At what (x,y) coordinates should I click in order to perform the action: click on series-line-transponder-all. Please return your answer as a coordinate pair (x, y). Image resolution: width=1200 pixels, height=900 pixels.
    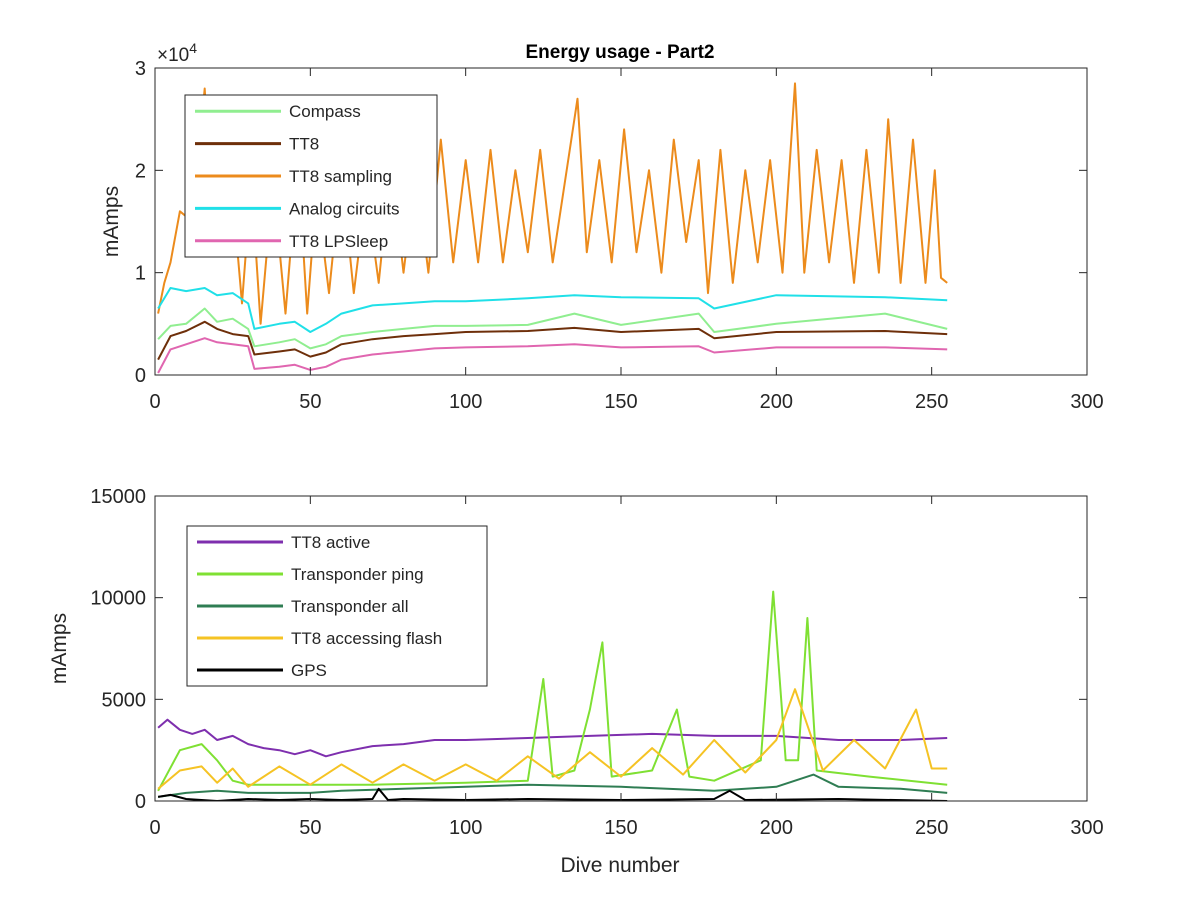
    Looking at the image, I should click on (552, 785).